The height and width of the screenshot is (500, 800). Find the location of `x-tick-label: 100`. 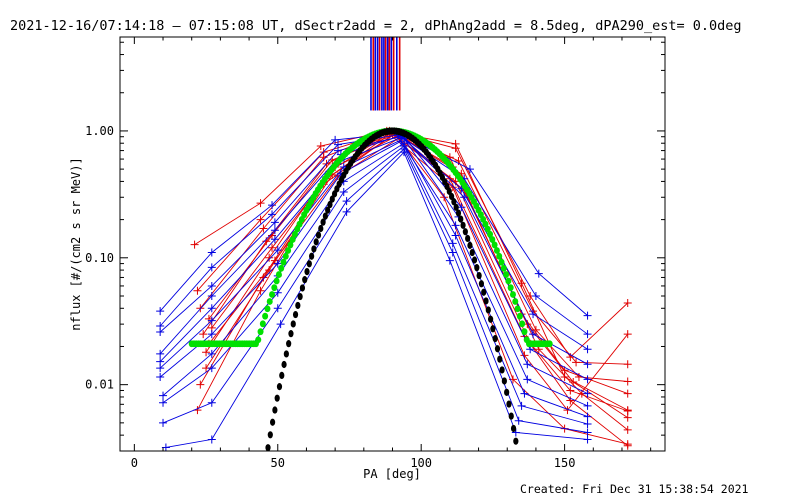

x-tick-label: 100 is located at coordinates (421, 463).